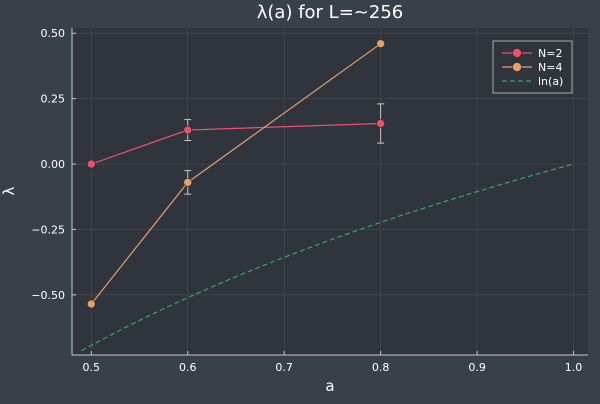  I want to click on y-tick-label: −0.25, so click(48, 229).